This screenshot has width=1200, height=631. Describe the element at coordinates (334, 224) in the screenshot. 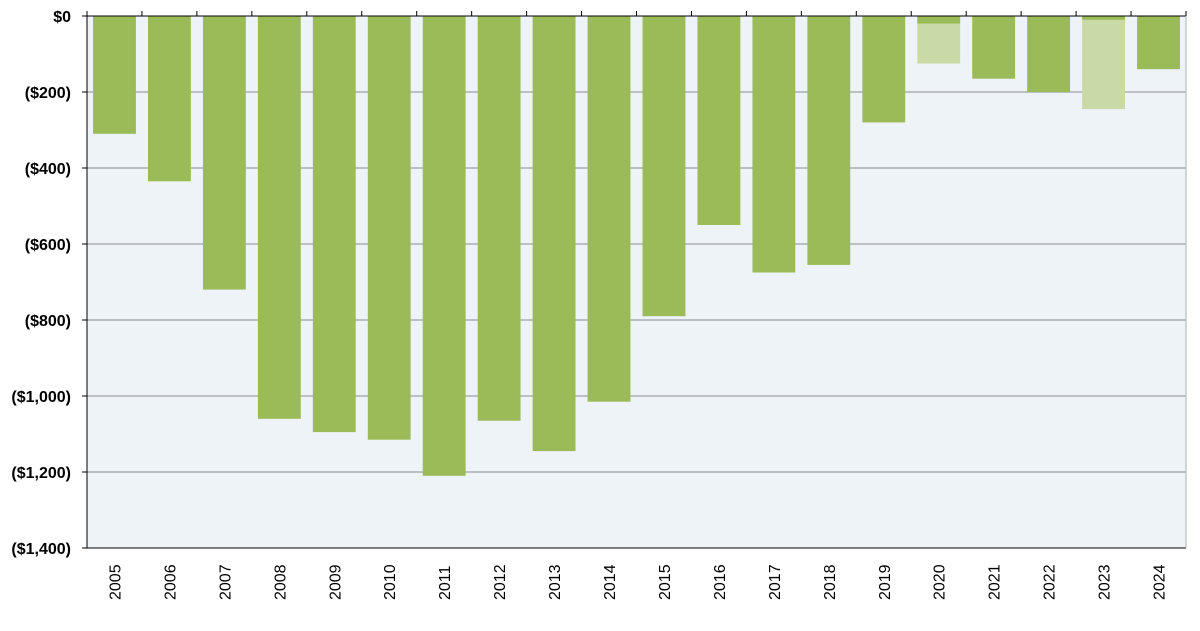

I see `bar-2009` at that location.